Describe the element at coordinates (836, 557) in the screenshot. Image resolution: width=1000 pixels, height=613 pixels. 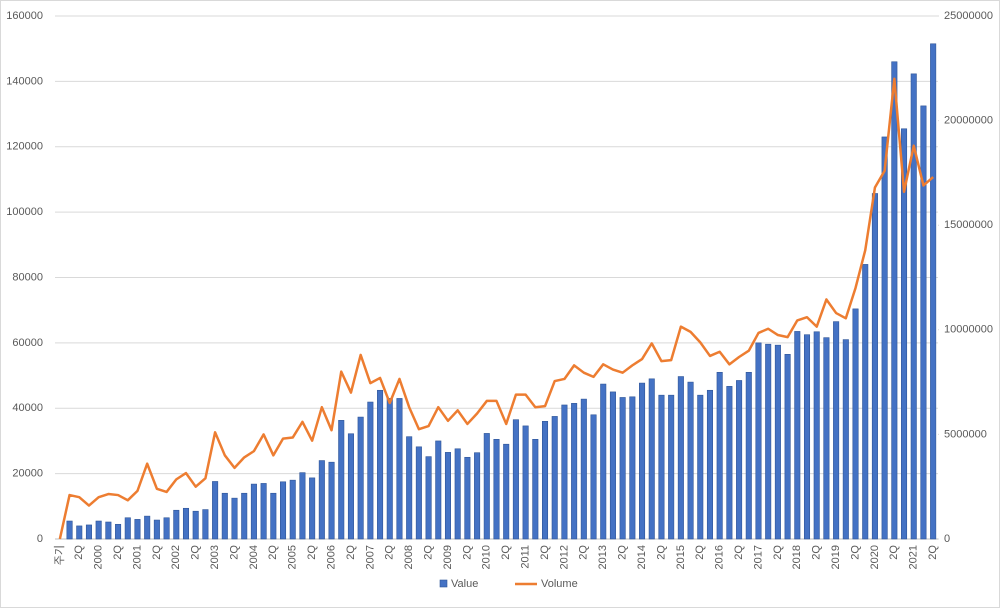
I see `x-tick-label: 2019` at that location.